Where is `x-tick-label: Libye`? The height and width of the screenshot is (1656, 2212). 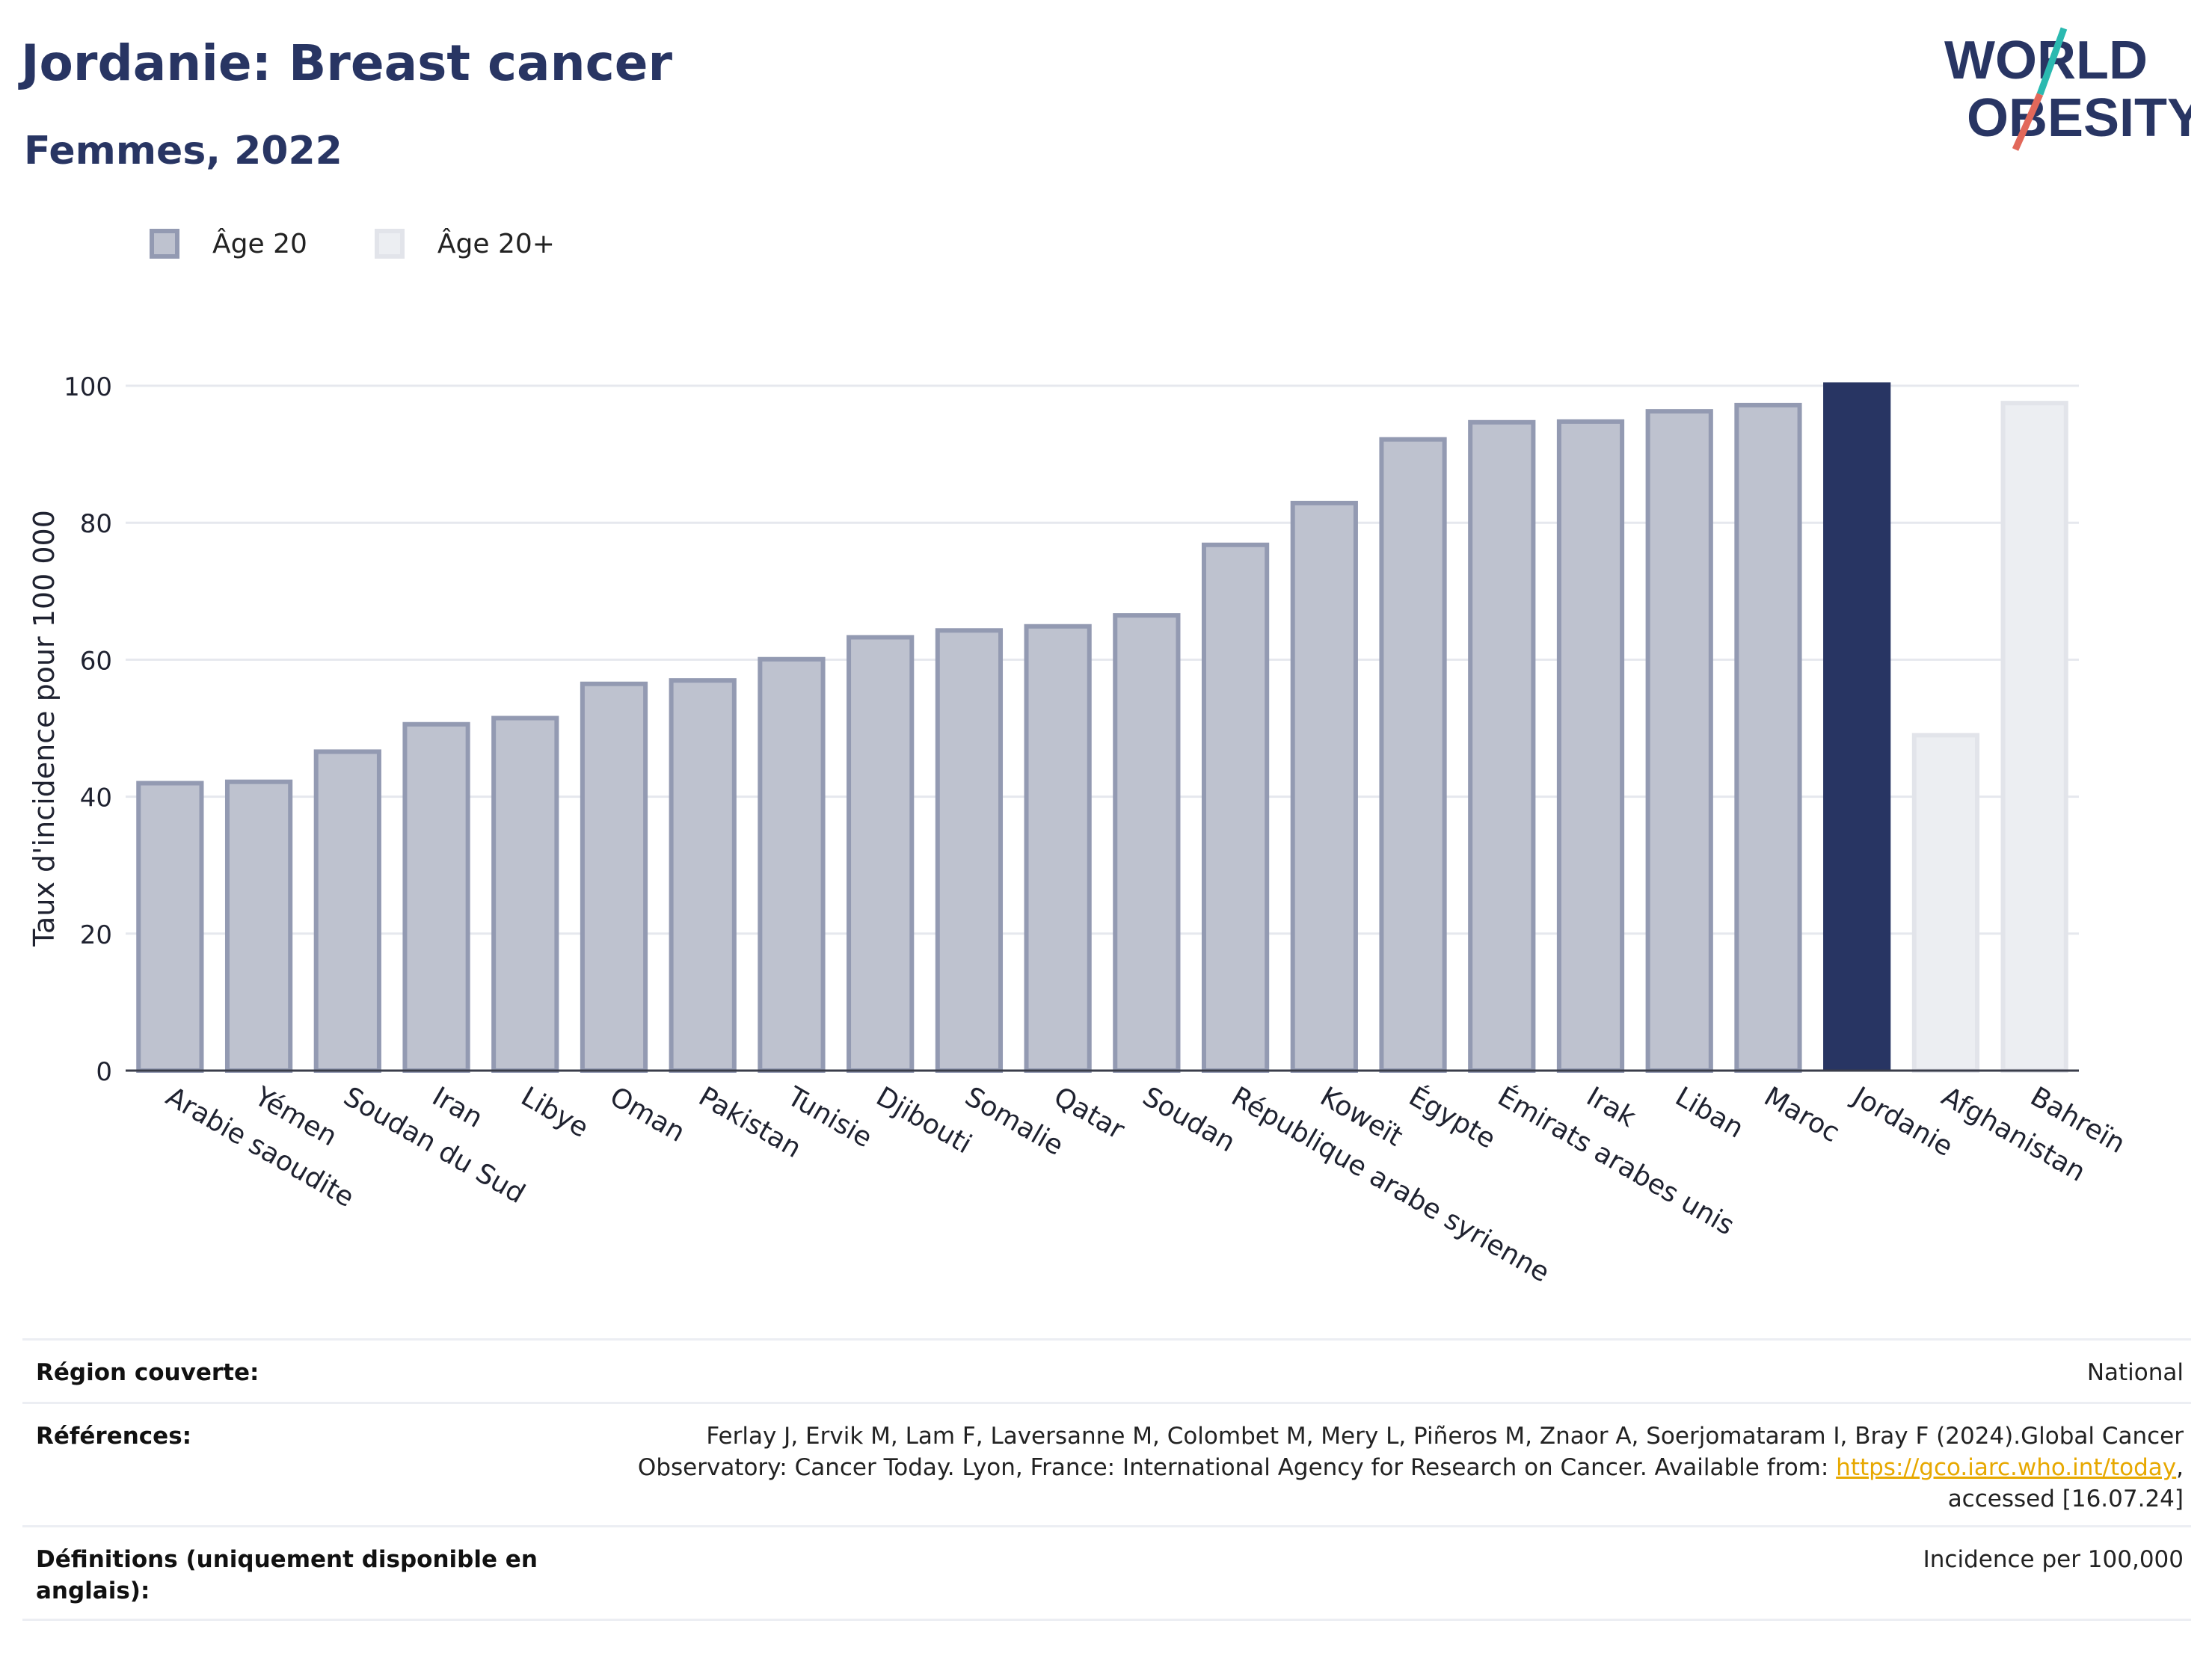 x-tick-label: Libye is located at coordinates (555, 1112).